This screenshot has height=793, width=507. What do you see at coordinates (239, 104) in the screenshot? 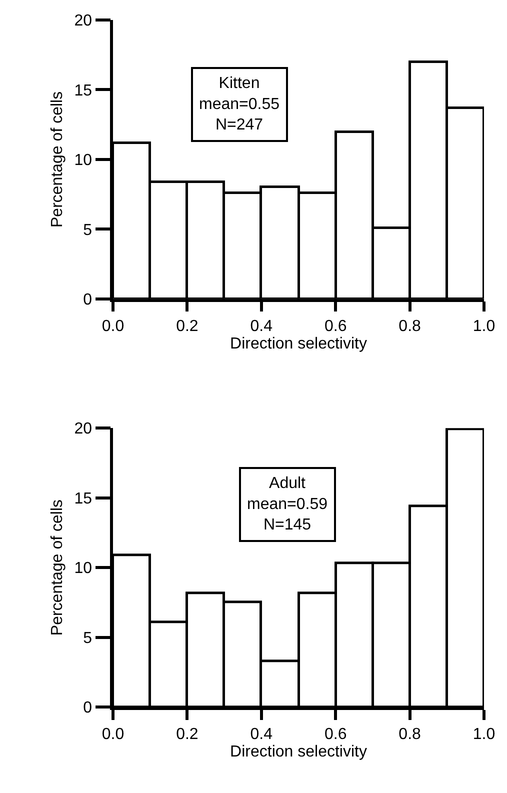
I see `annotation: Kitten mean=0.55 N=247` at bounding box center [239, 104].